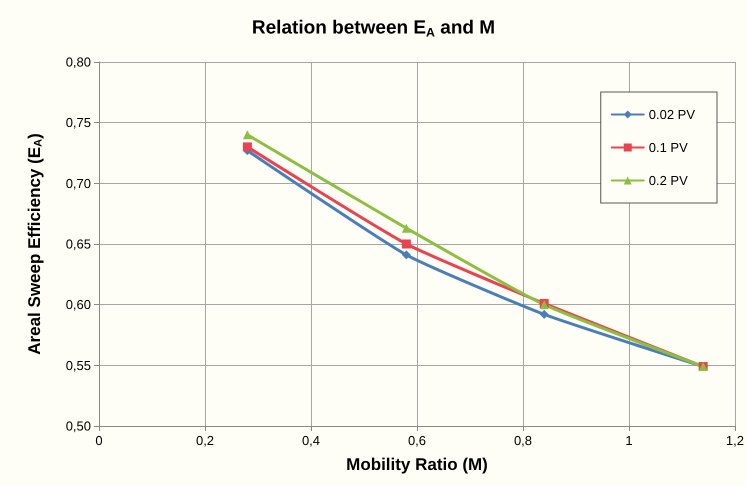  I want to click on x-tick-label: 0, so click(99, 440).